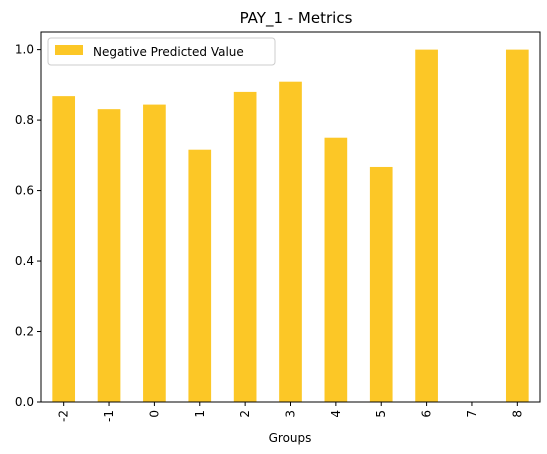 This screenshot has width=547, height=454. I want to click on y-tick-label: 0.2, so click(24, 332).